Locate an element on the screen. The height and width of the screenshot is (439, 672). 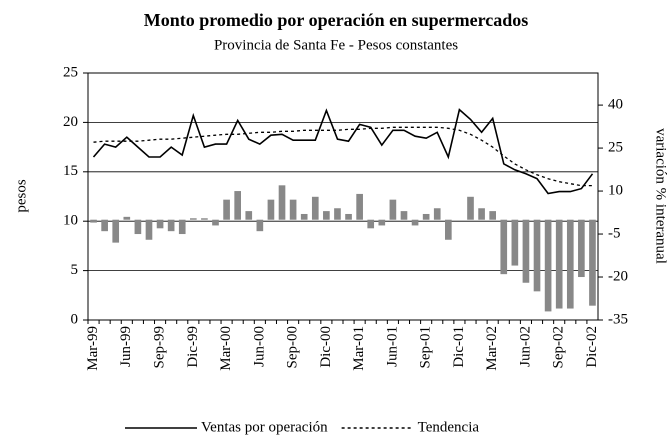
x-tick-label: Mar-02 is located at coordinates (492, 348).